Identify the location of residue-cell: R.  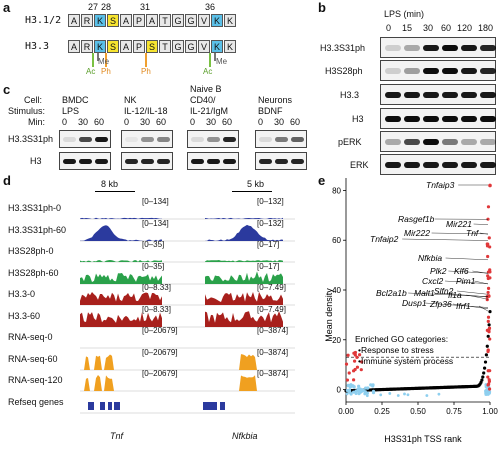
(87, 46).